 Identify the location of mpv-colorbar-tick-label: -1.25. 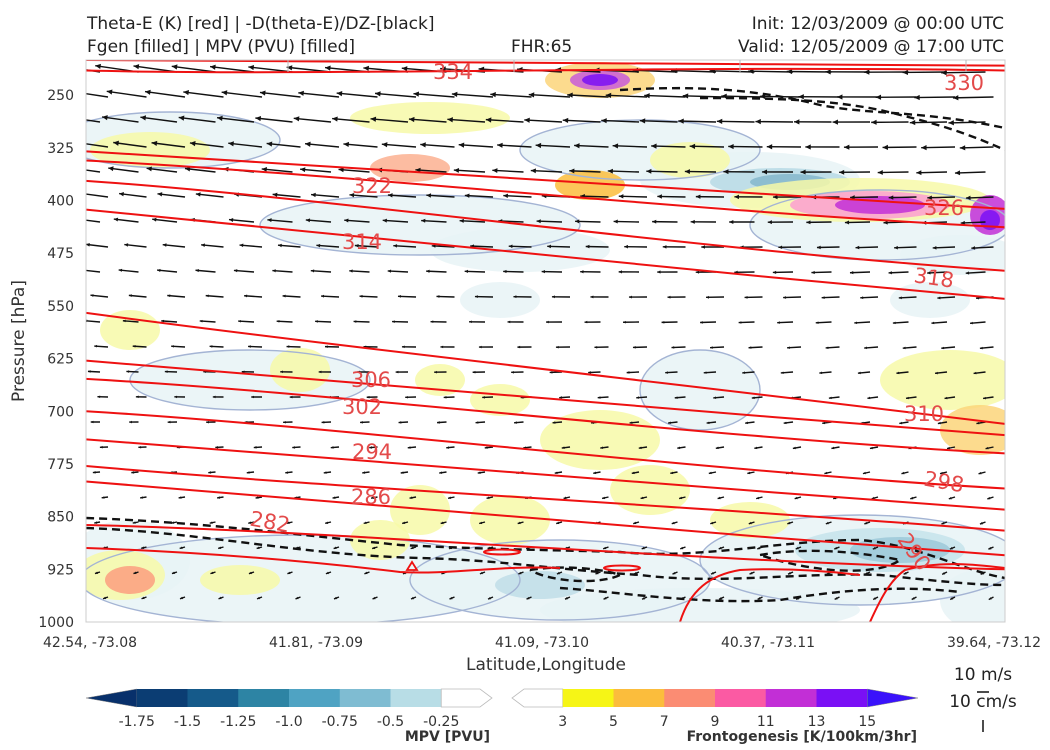
(238, 722).